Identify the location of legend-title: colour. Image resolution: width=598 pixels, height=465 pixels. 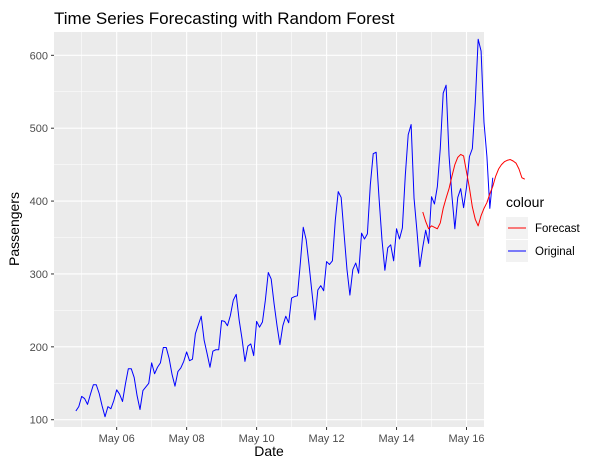
(525, 202).